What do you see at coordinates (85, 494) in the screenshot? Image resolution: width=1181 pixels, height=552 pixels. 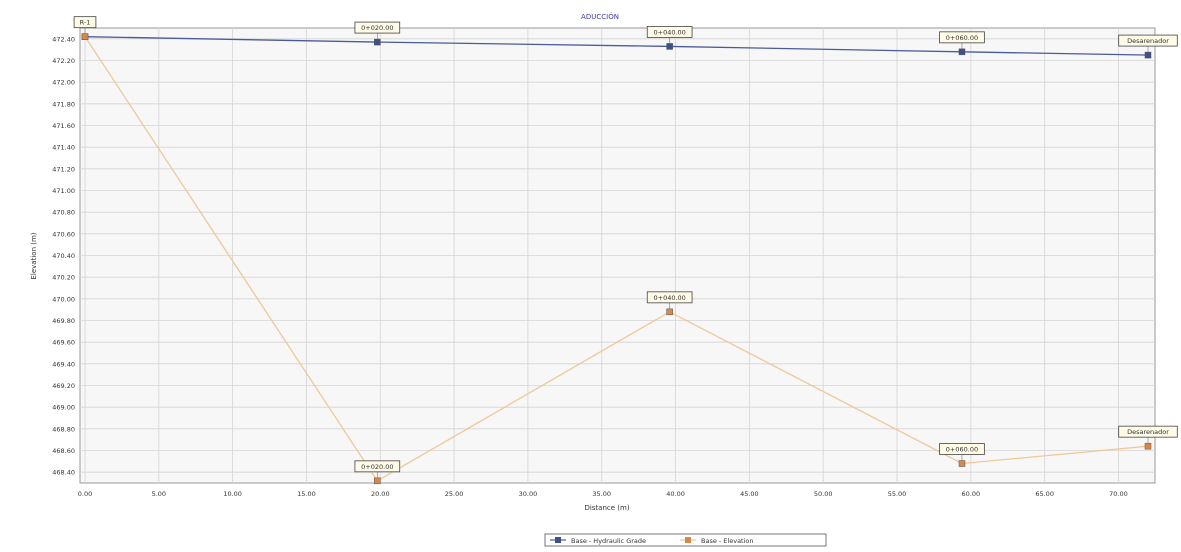 I see `x-tick-label: 0.00` at bounding box center [85, 494].